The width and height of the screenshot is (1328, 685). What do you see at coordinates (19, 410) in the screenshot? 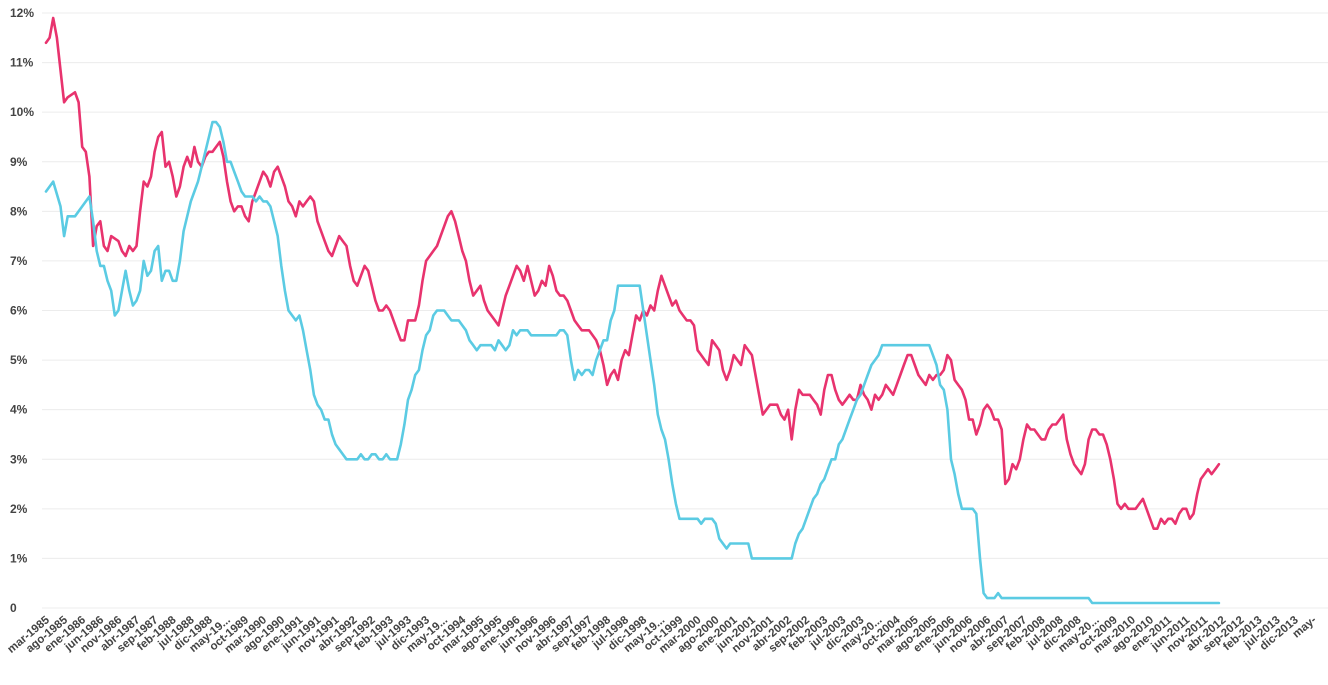
I see `y-tick-label: 4%` at bounding box center [19, 410].